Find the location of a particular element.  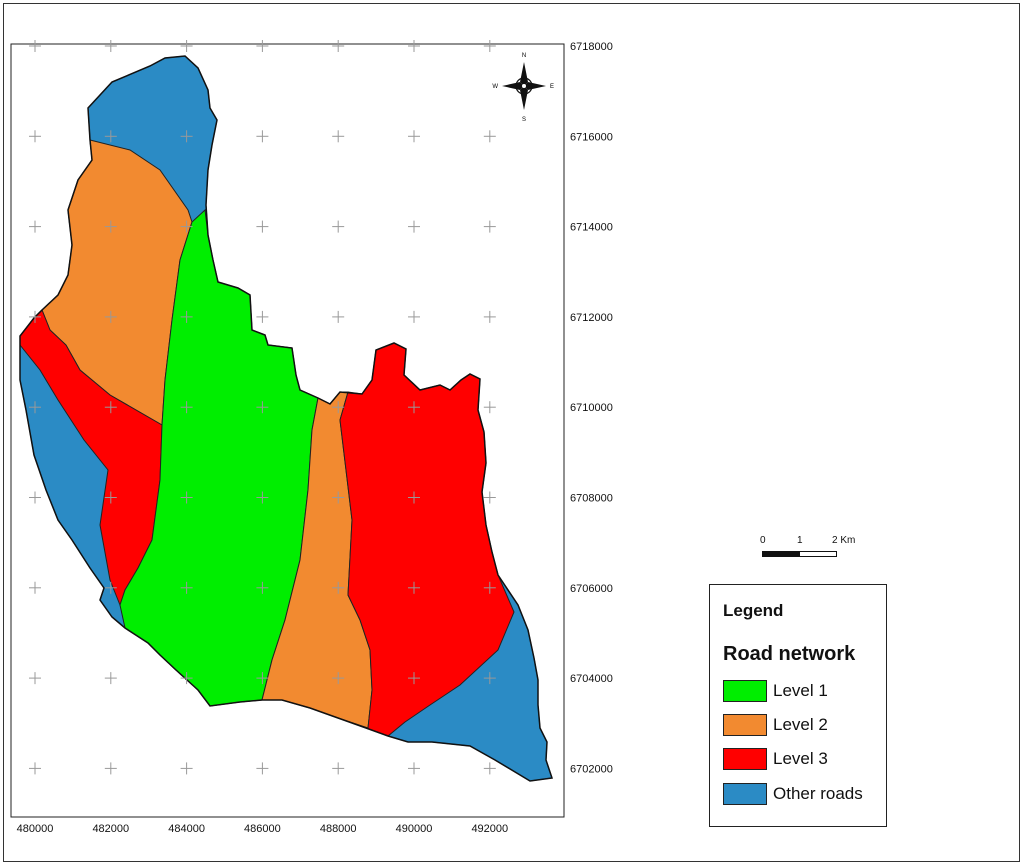

x-tick-label: 486000 is located at coordinates (262, 829).